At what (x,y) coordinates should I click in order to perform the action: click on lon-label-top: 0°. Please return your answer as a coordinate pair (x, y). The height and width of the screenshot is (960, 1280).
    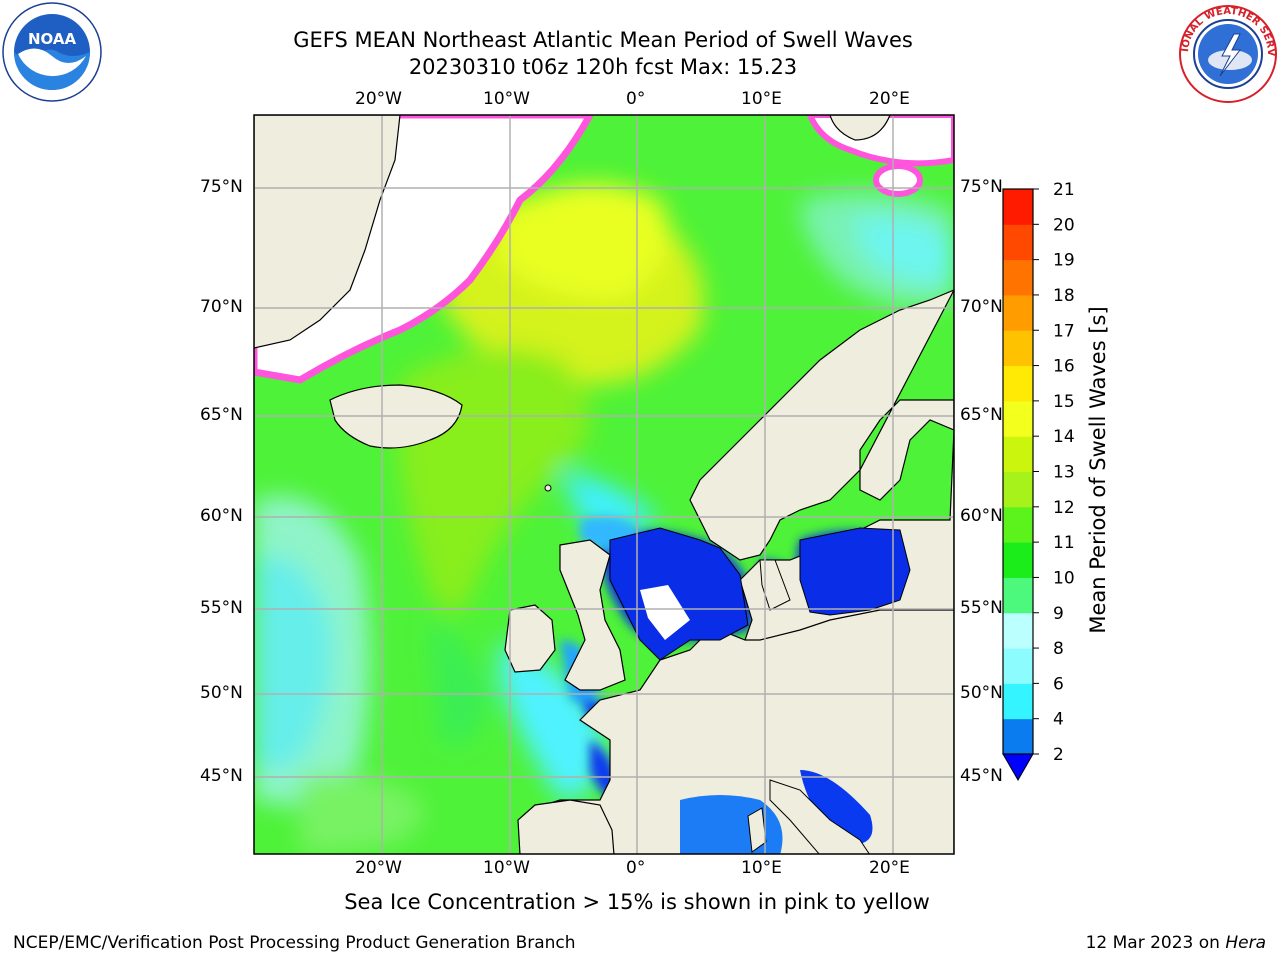
    Looking at the image, I should click on (636, 99).